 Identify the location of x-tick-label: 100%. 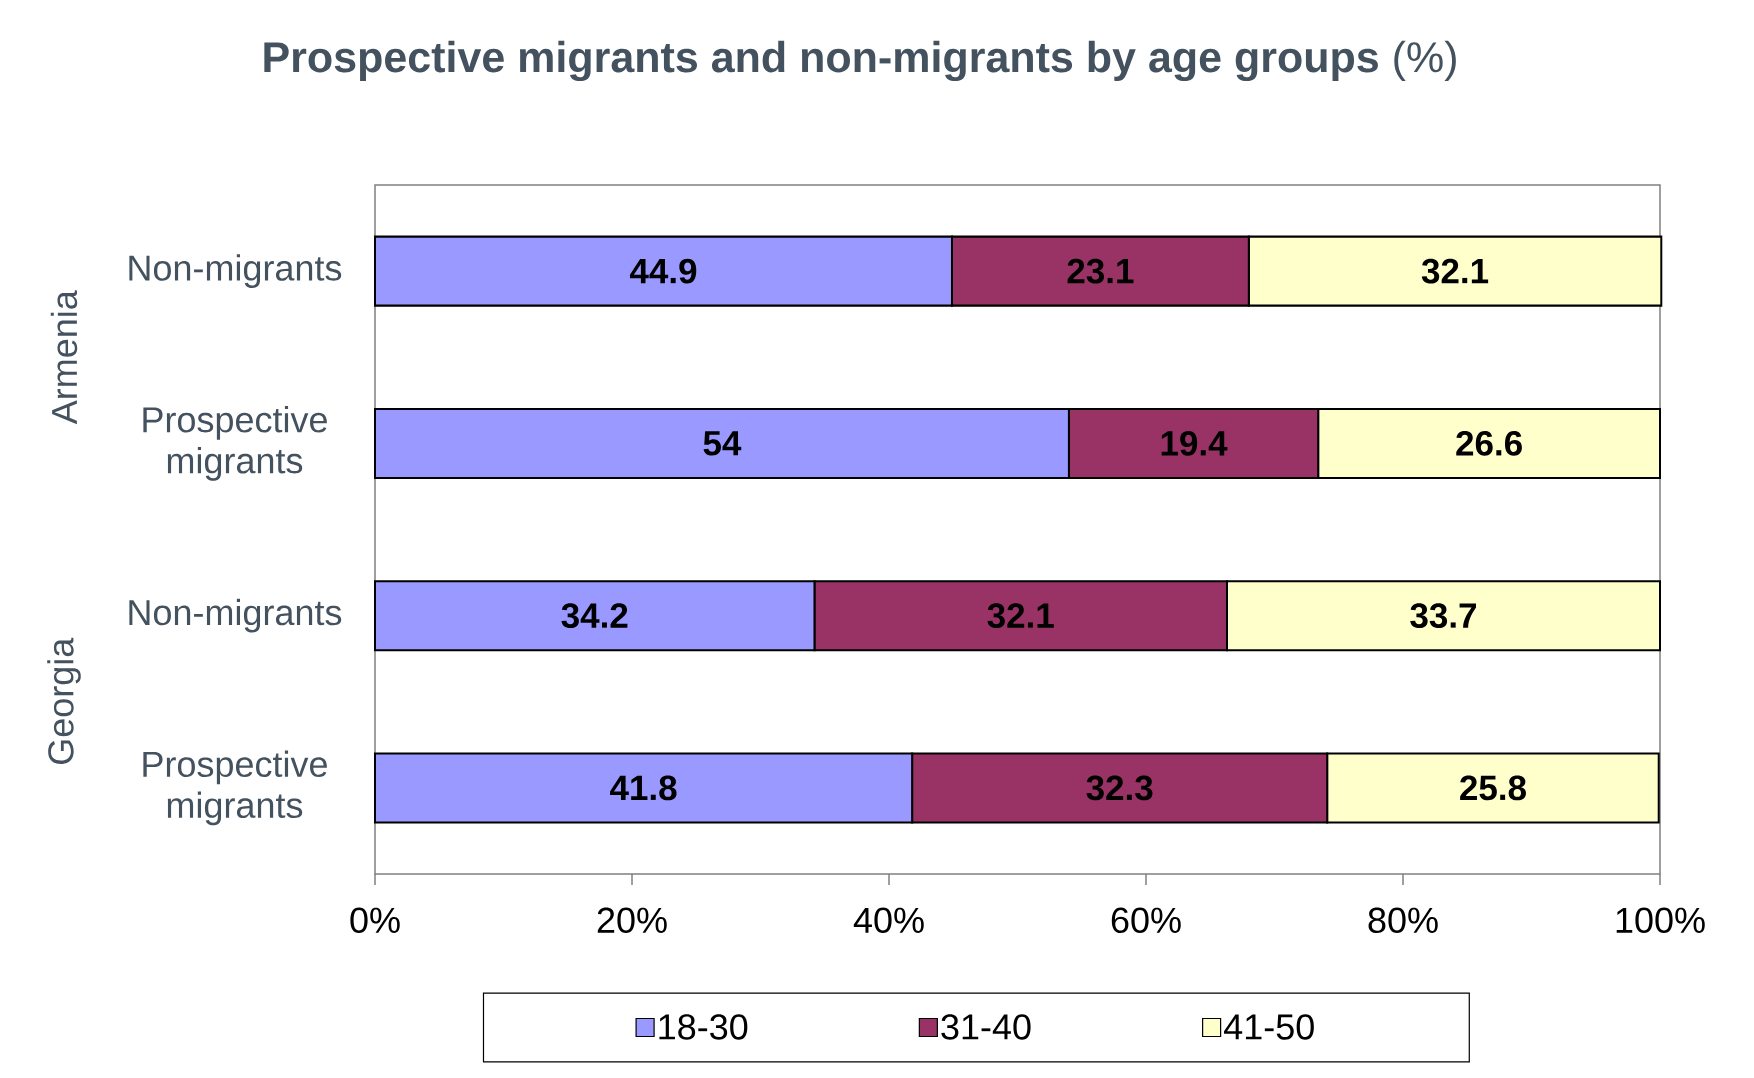
(1660, 920).